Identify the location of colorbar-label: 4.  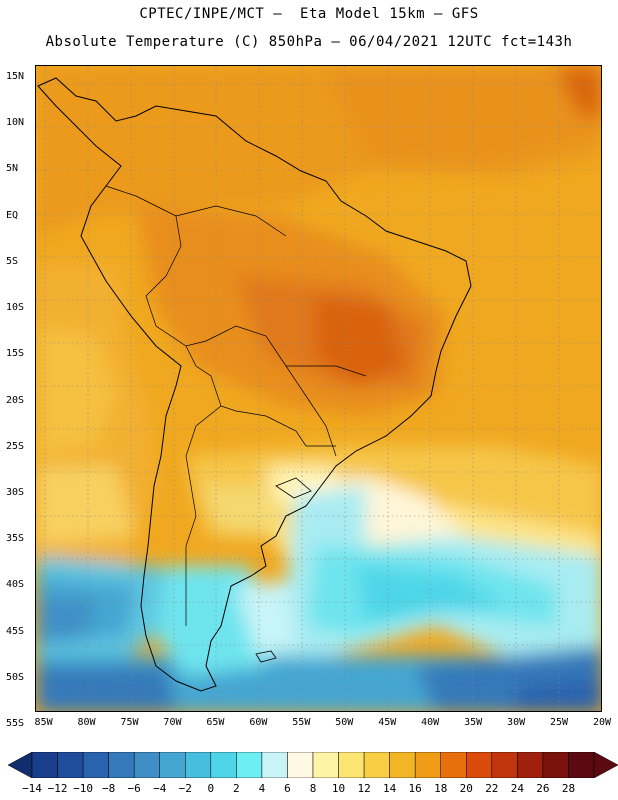
(262, 788).